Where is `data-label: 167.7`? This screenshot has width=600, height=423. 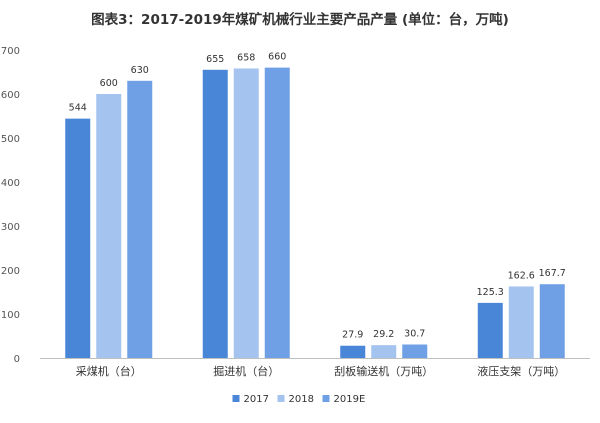
data-label: 167.7 is located at coordinates (552, 273).